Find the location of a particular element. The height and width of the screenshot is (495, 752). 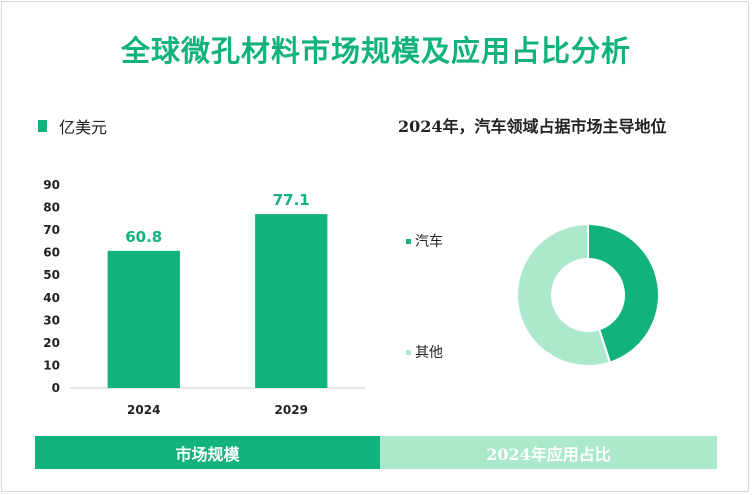

y-tick-label: 80 is located at coordinates (51, 208).